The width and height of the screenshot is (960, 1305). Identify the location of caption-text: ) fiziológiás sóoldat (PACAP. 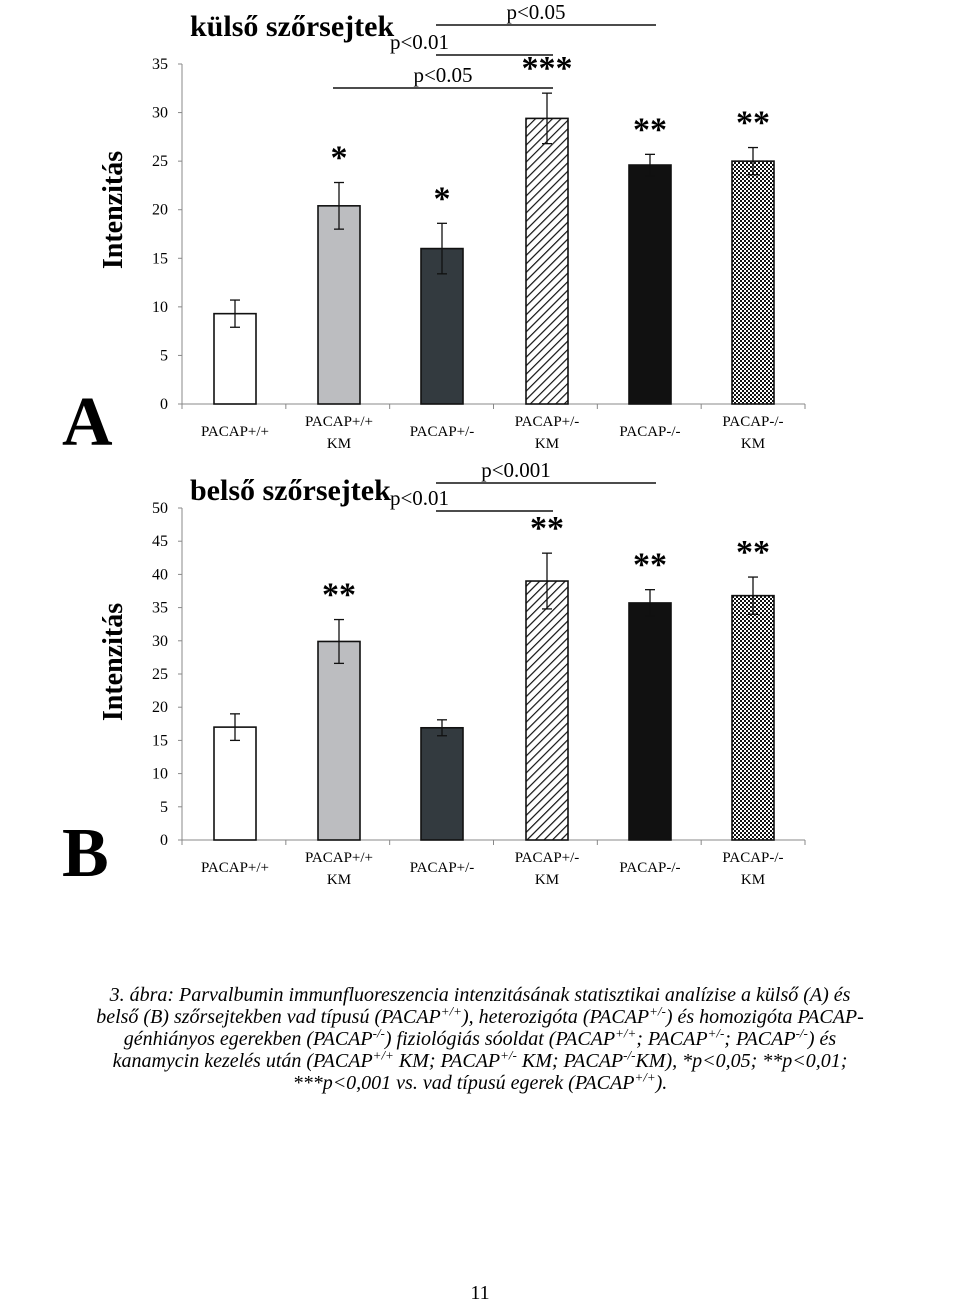
(500, 1039).